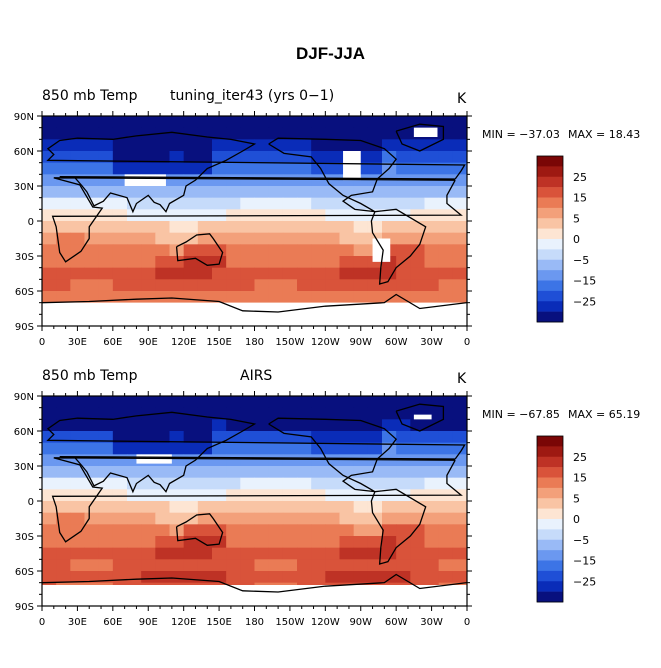 The width and height of the screenshot is (661, 668). What do you see at coordinates (24, 537) in the screenshot?
I see `lat-tick-label: 30S` at bounding box center [24, 537].